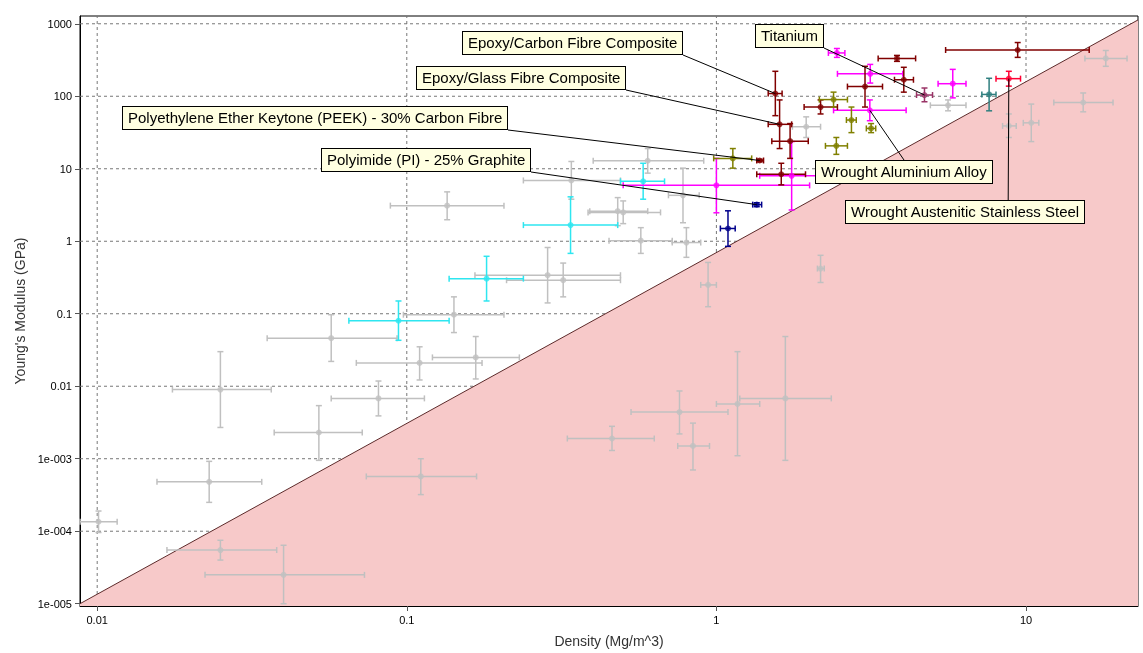 This screenshot has width=1143, height=653. What do you see at coordinates (609, 641) in the screenshot?
I see `x-axis-title: Density (Mg/m^3)` at bounding box center [609, 641].